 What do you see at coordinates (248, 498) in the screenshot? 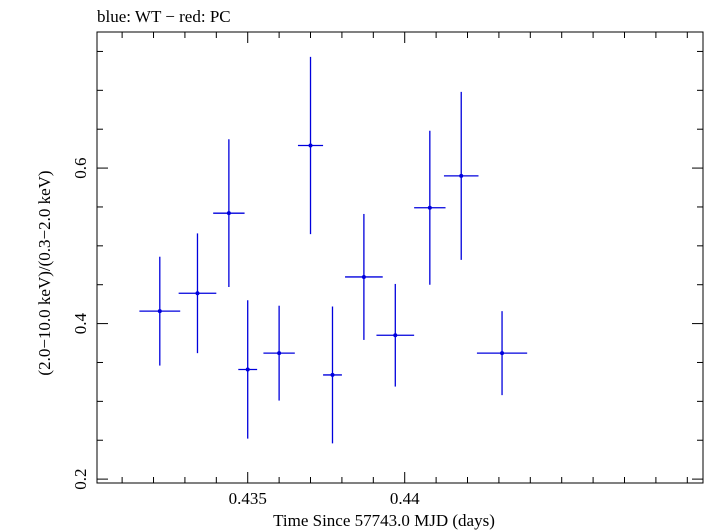
I see `x-tick-label: 0.435` at bounding box center [248, 498].